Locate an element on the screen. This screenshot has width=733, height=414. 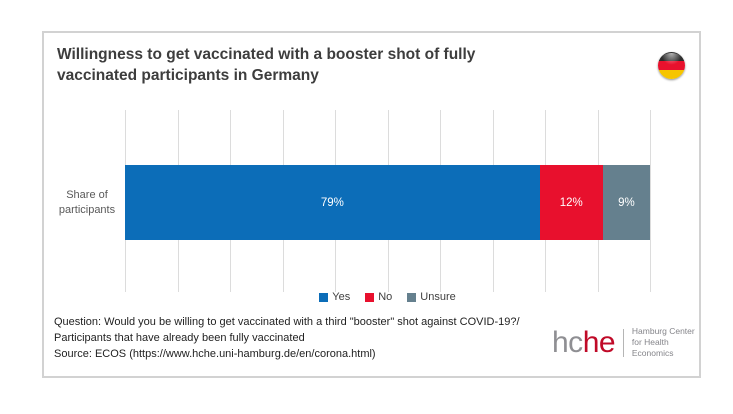
bar-segment-value: 9% is located at coordinates (626, 202).